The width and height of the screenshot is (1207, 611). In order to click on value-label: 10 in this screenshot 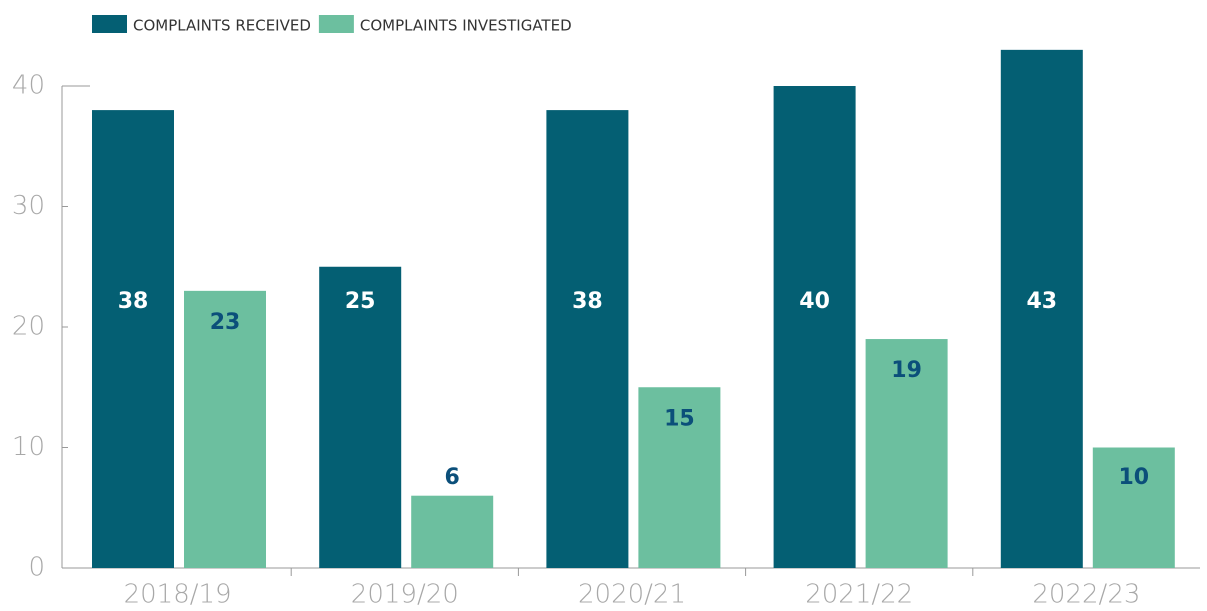, I will do `click(1133, 477)`.